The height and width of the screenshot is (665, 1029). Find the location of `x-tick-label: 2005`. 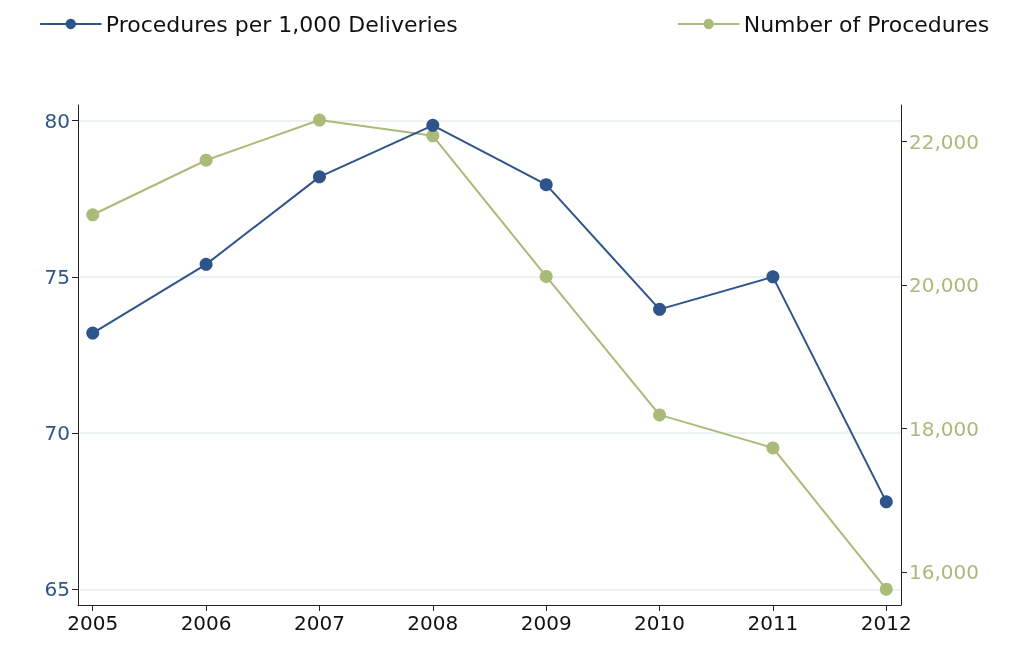

x-tick-label: 2005 is located at coordinates (93, 623).